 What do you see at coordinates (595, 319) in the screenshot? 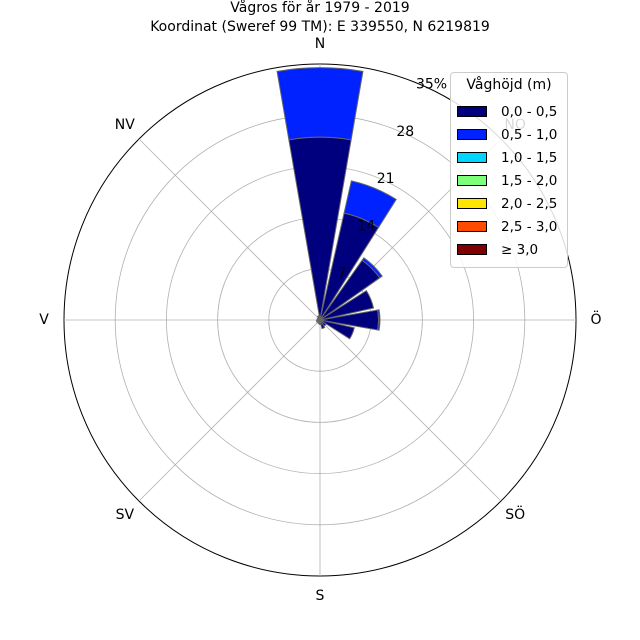
I see `direction-label: Ö` at bounding box center [595, 319].